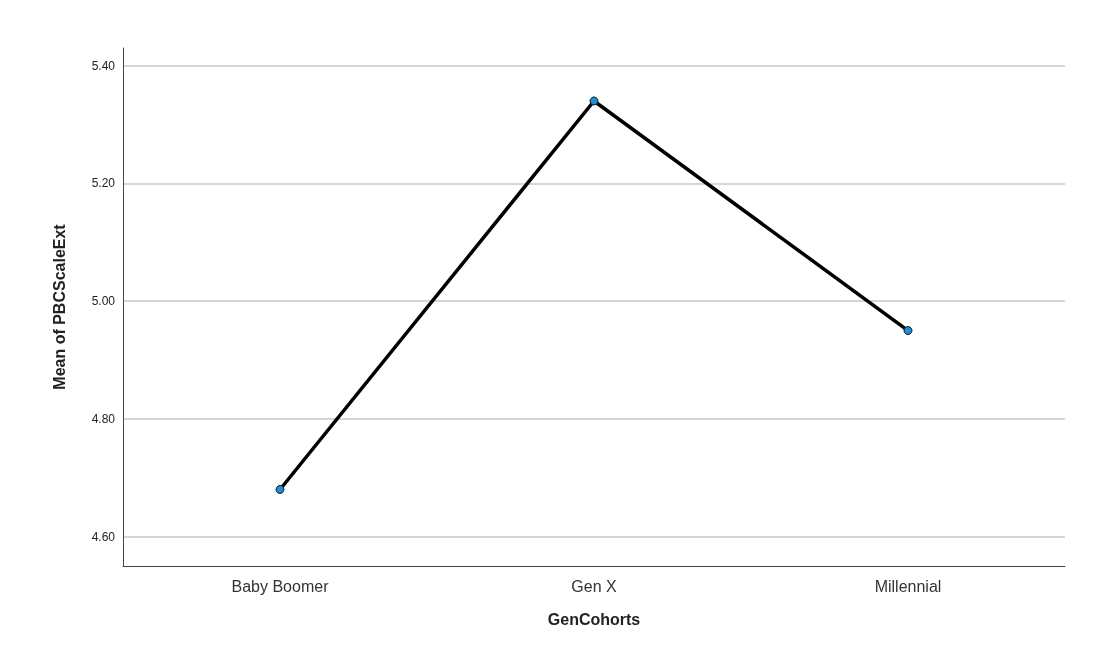  What do you see at coordinates (103, 183) in the screenshot?
I see `y-tick-label: 5.20` at bounding box center [103, 183].